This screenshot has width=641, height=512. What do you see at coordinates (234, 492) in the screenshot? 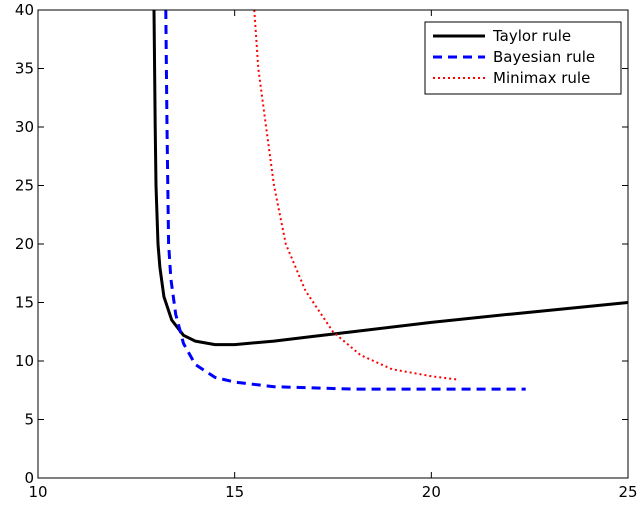
I see `x-tick-label: 15` at bounding box center [234, 492].